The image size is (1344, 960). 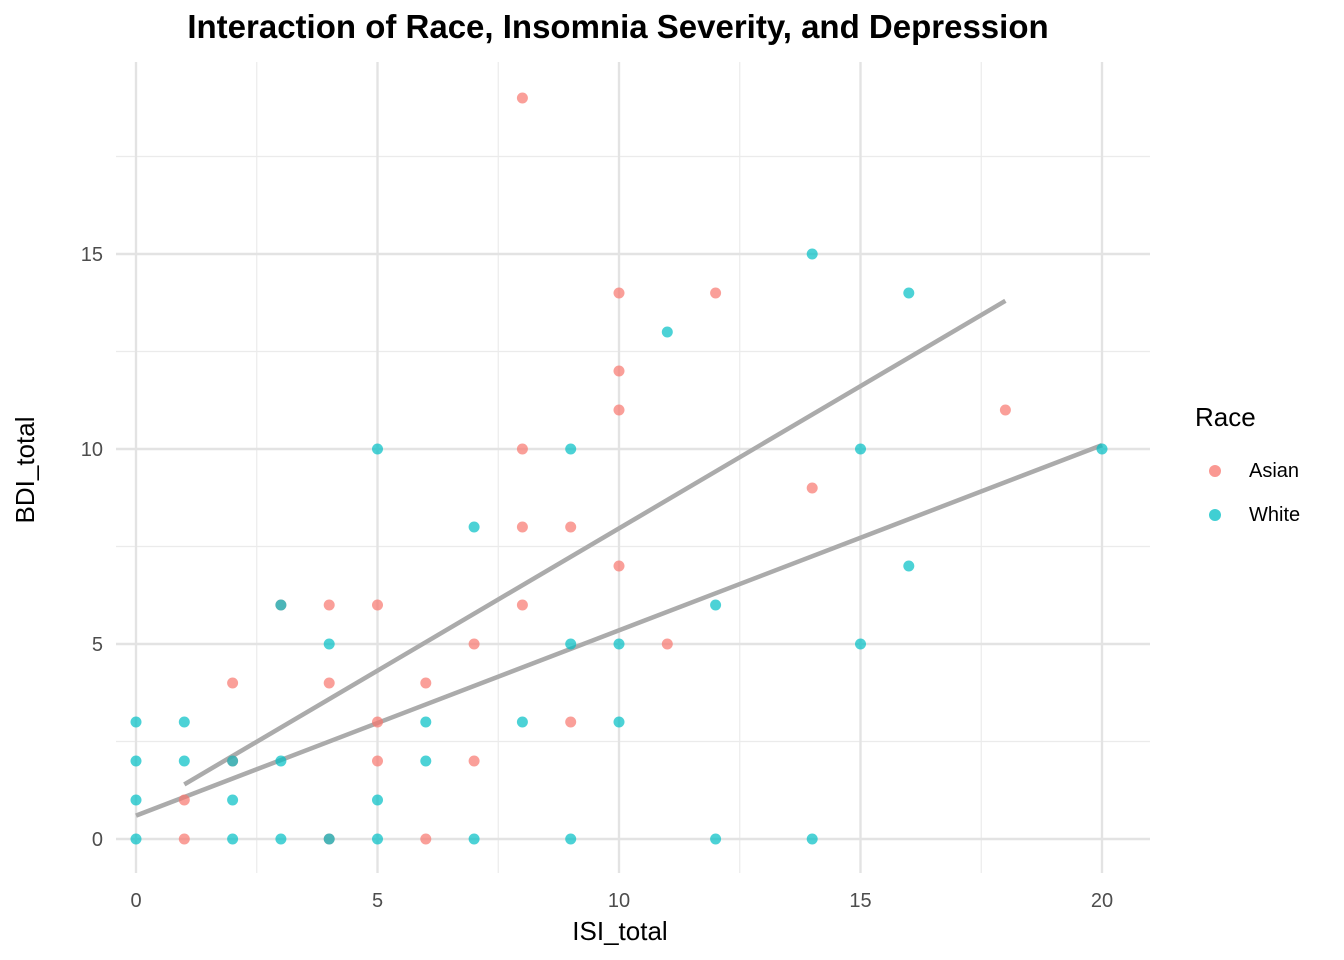 I want to click on x-tick-label: 5, so click(x=377, y=901).